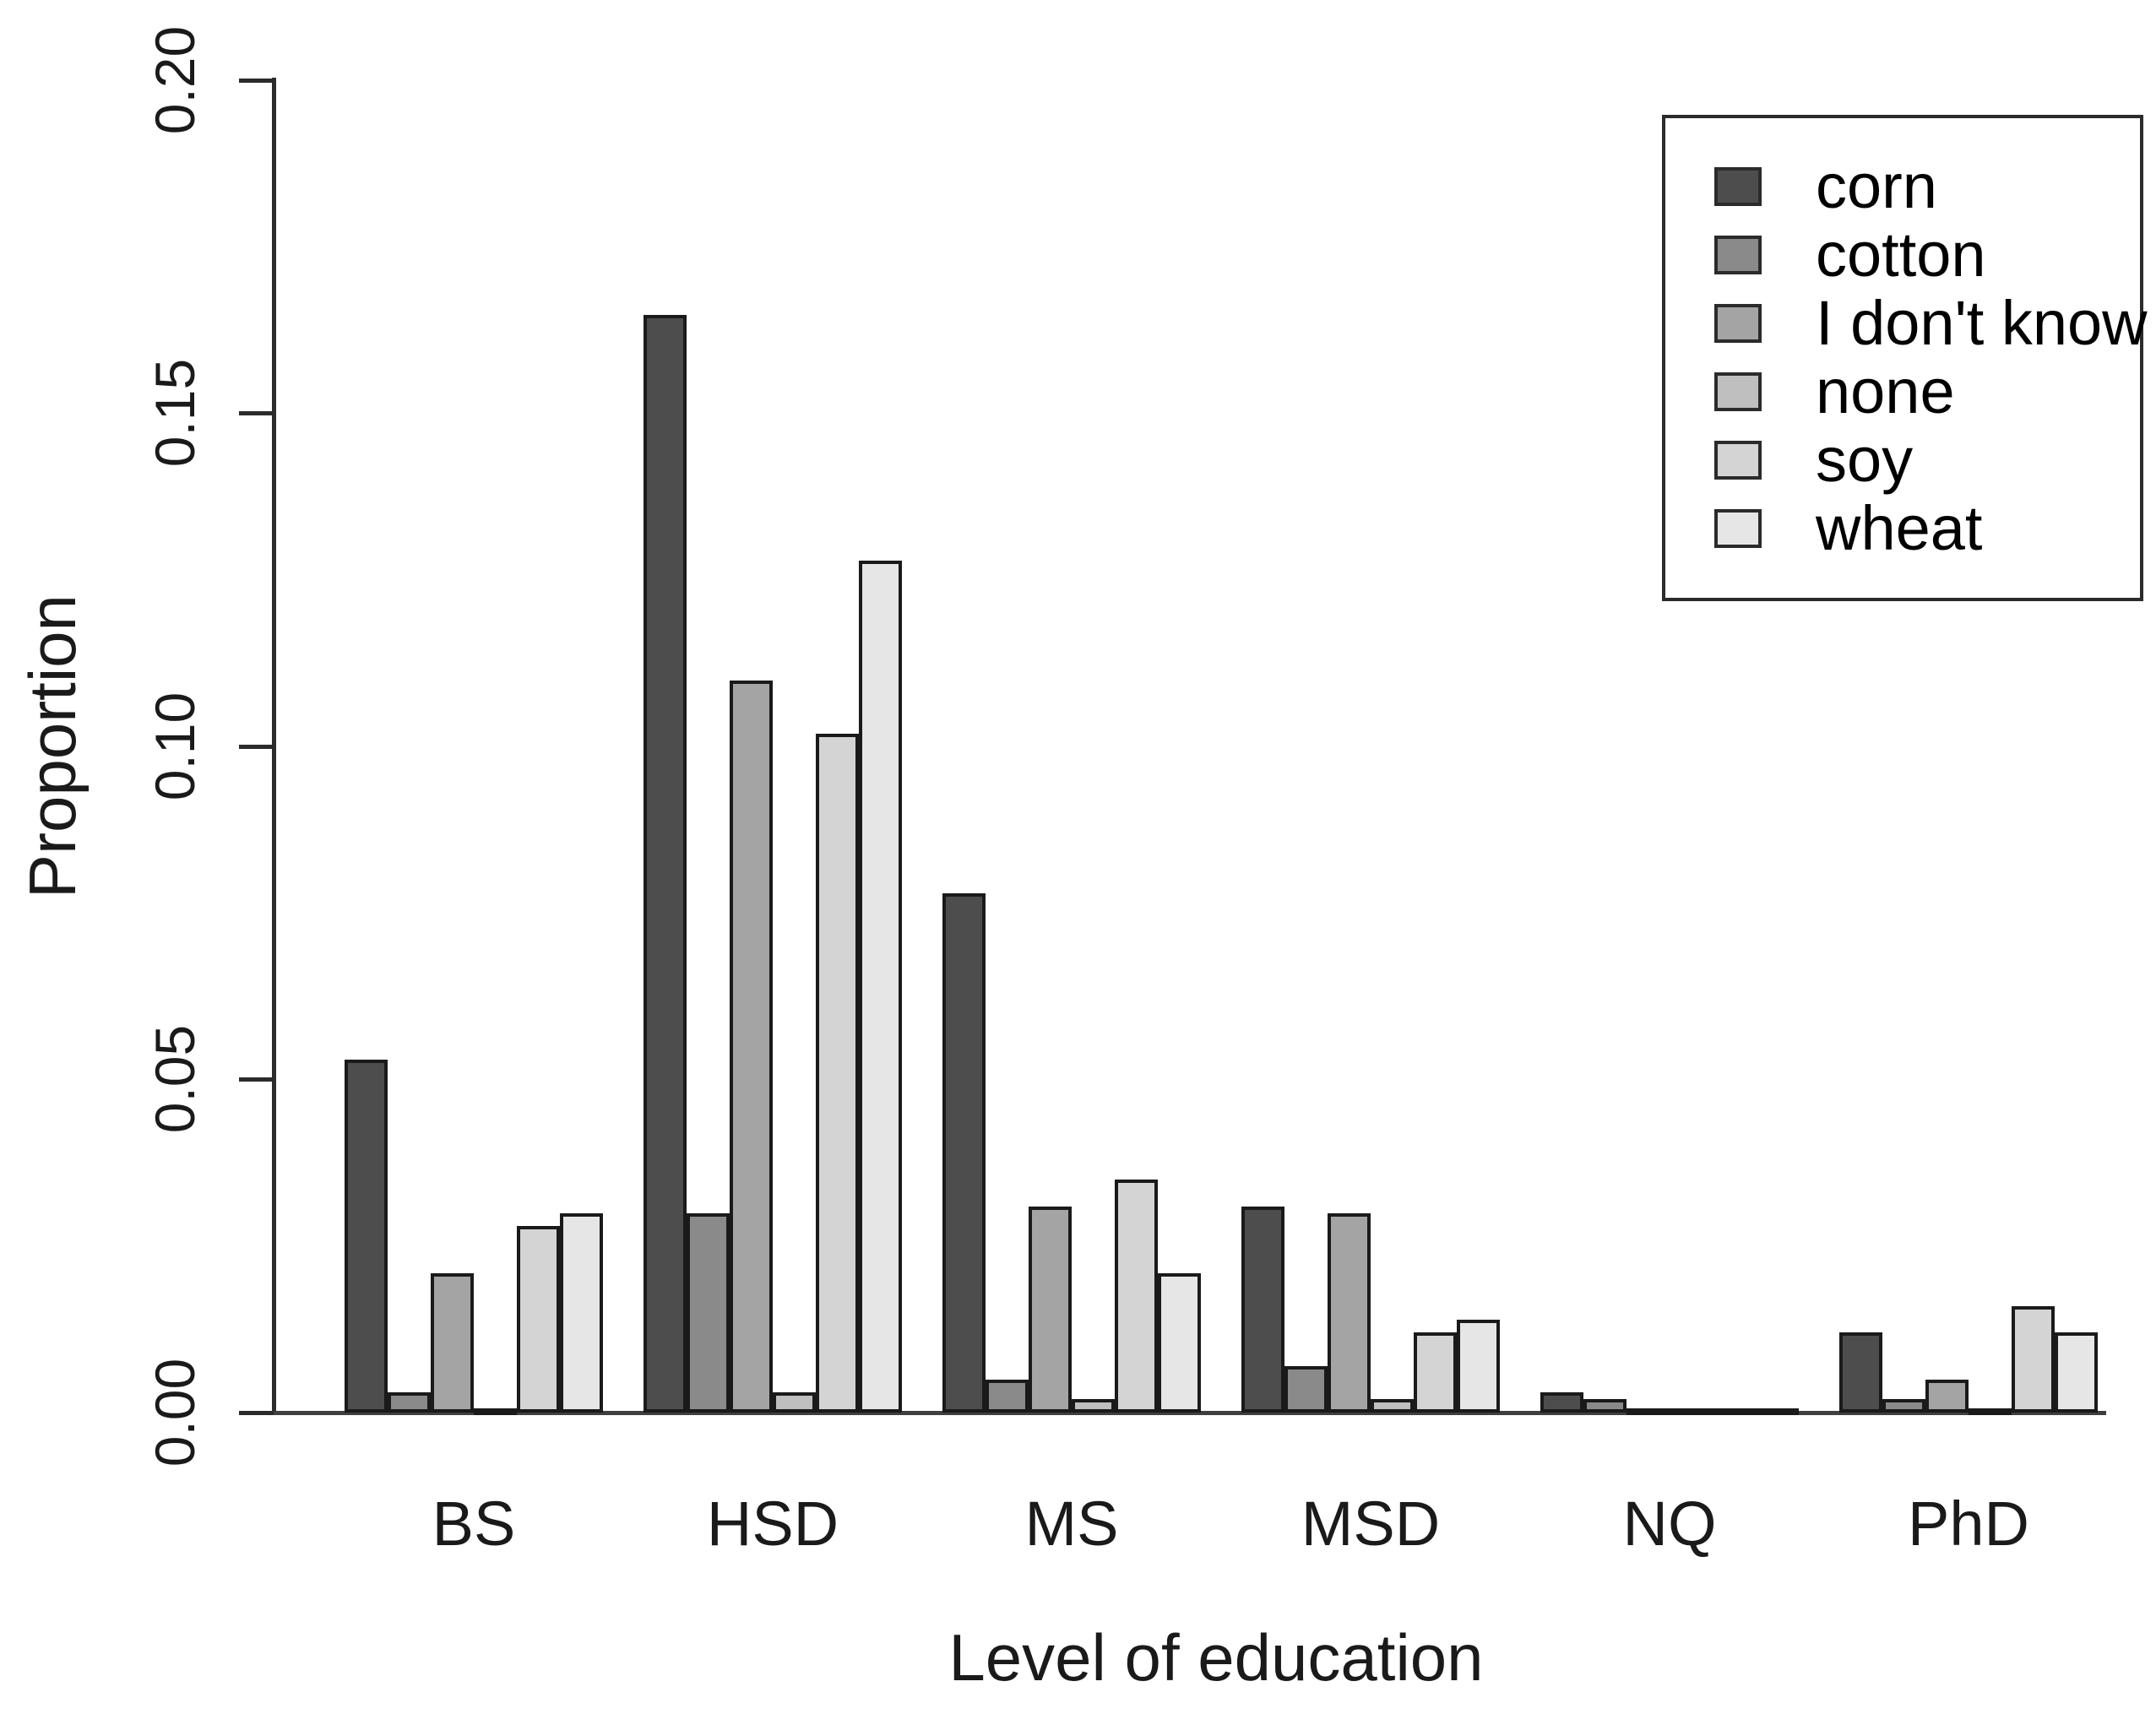  I want to click on legend-swatch-corn, so click(1738, 186).